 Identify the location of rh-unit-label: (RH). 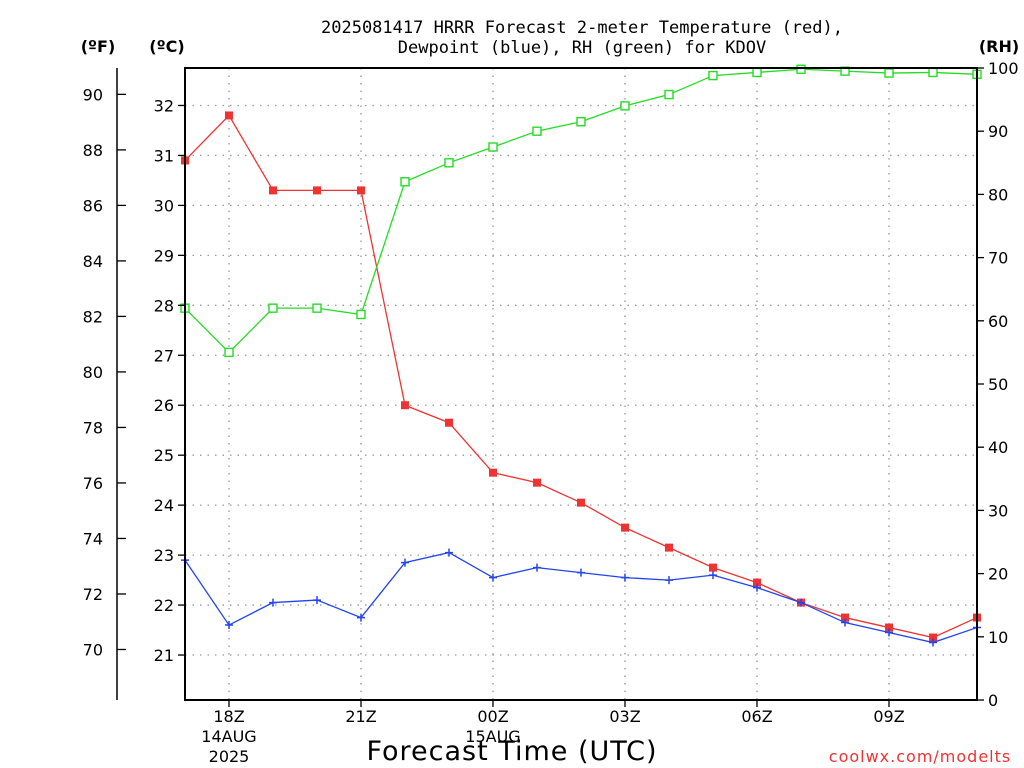
(999, 46).